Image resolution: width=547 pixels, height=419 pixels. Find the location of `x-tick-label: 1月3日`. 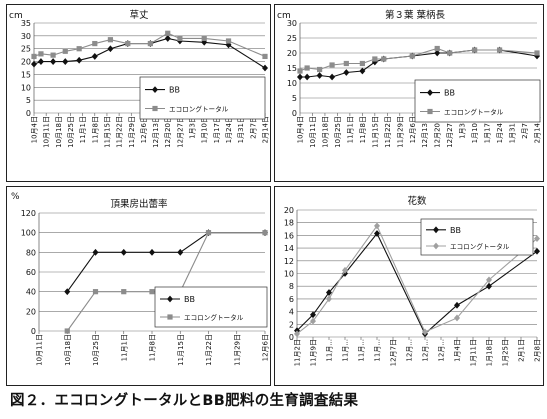

x-tick-label: 1月3日 is located at coordinates (193, 127).